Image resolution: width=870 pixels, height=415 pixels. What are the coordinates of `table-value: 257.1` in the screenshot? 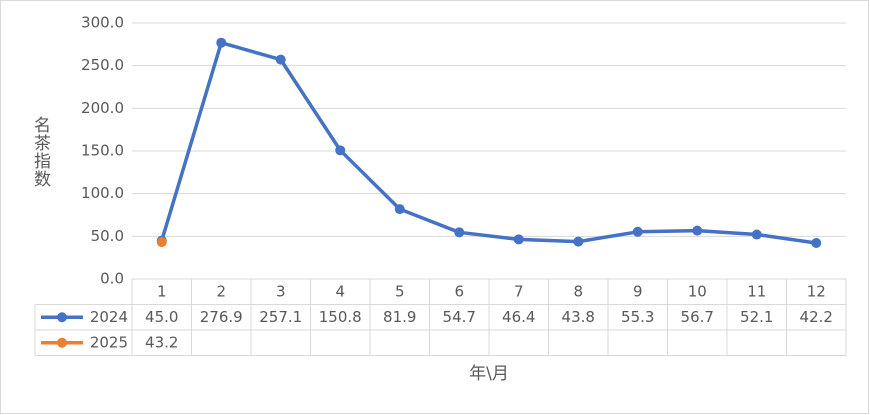 It's located at (280, 317).